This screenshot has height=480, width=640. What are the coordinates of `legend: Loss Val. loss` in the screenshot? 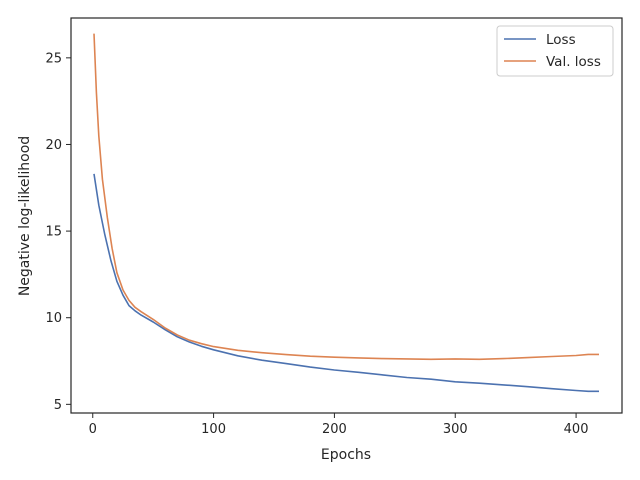 It's located at (555, 51).